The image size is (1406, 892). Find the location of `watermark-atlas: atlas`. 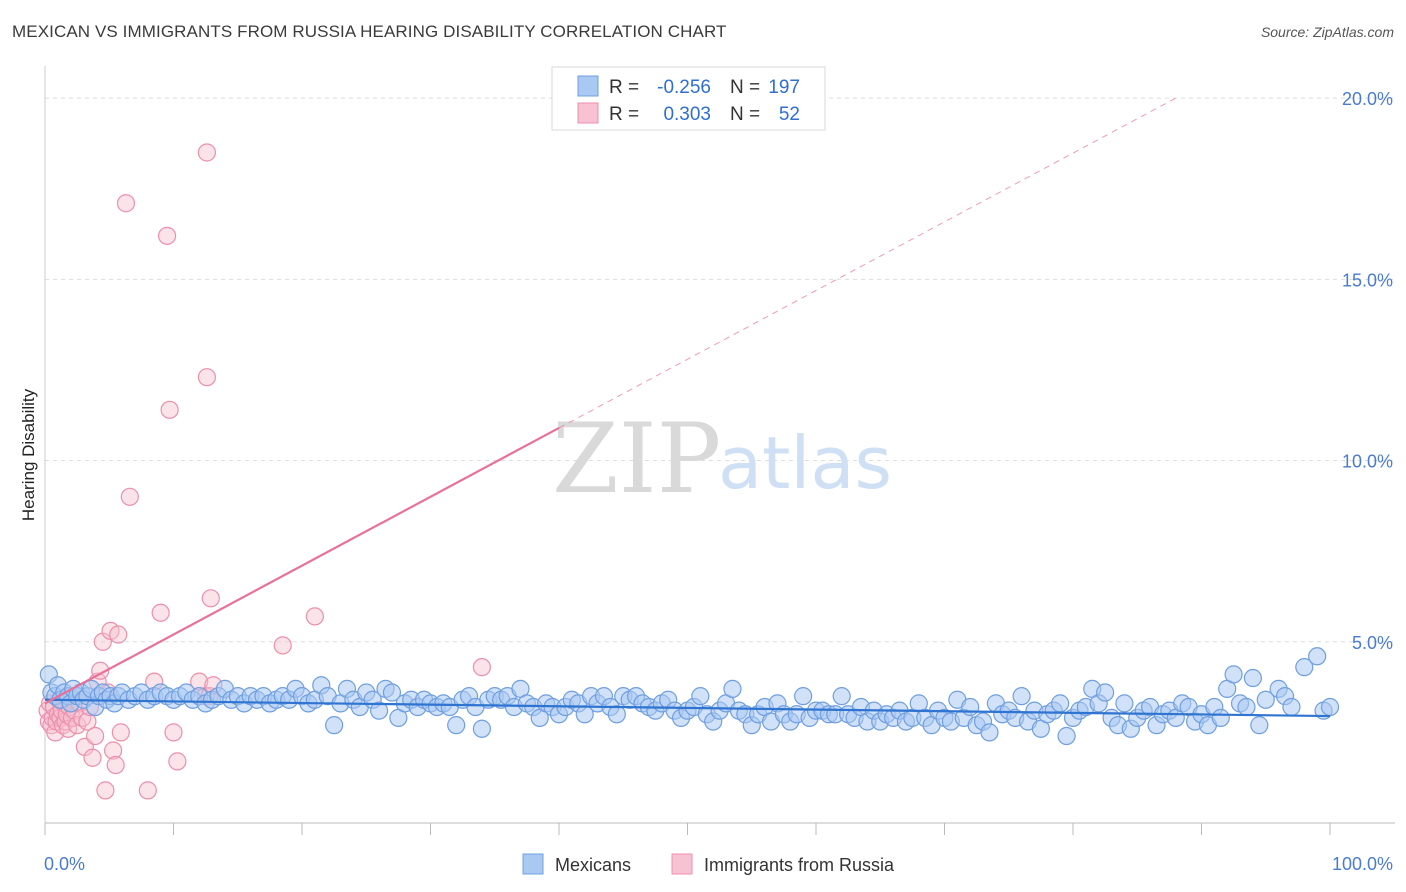

watermark-atlas: atlas is located at coordinates (805, 463).